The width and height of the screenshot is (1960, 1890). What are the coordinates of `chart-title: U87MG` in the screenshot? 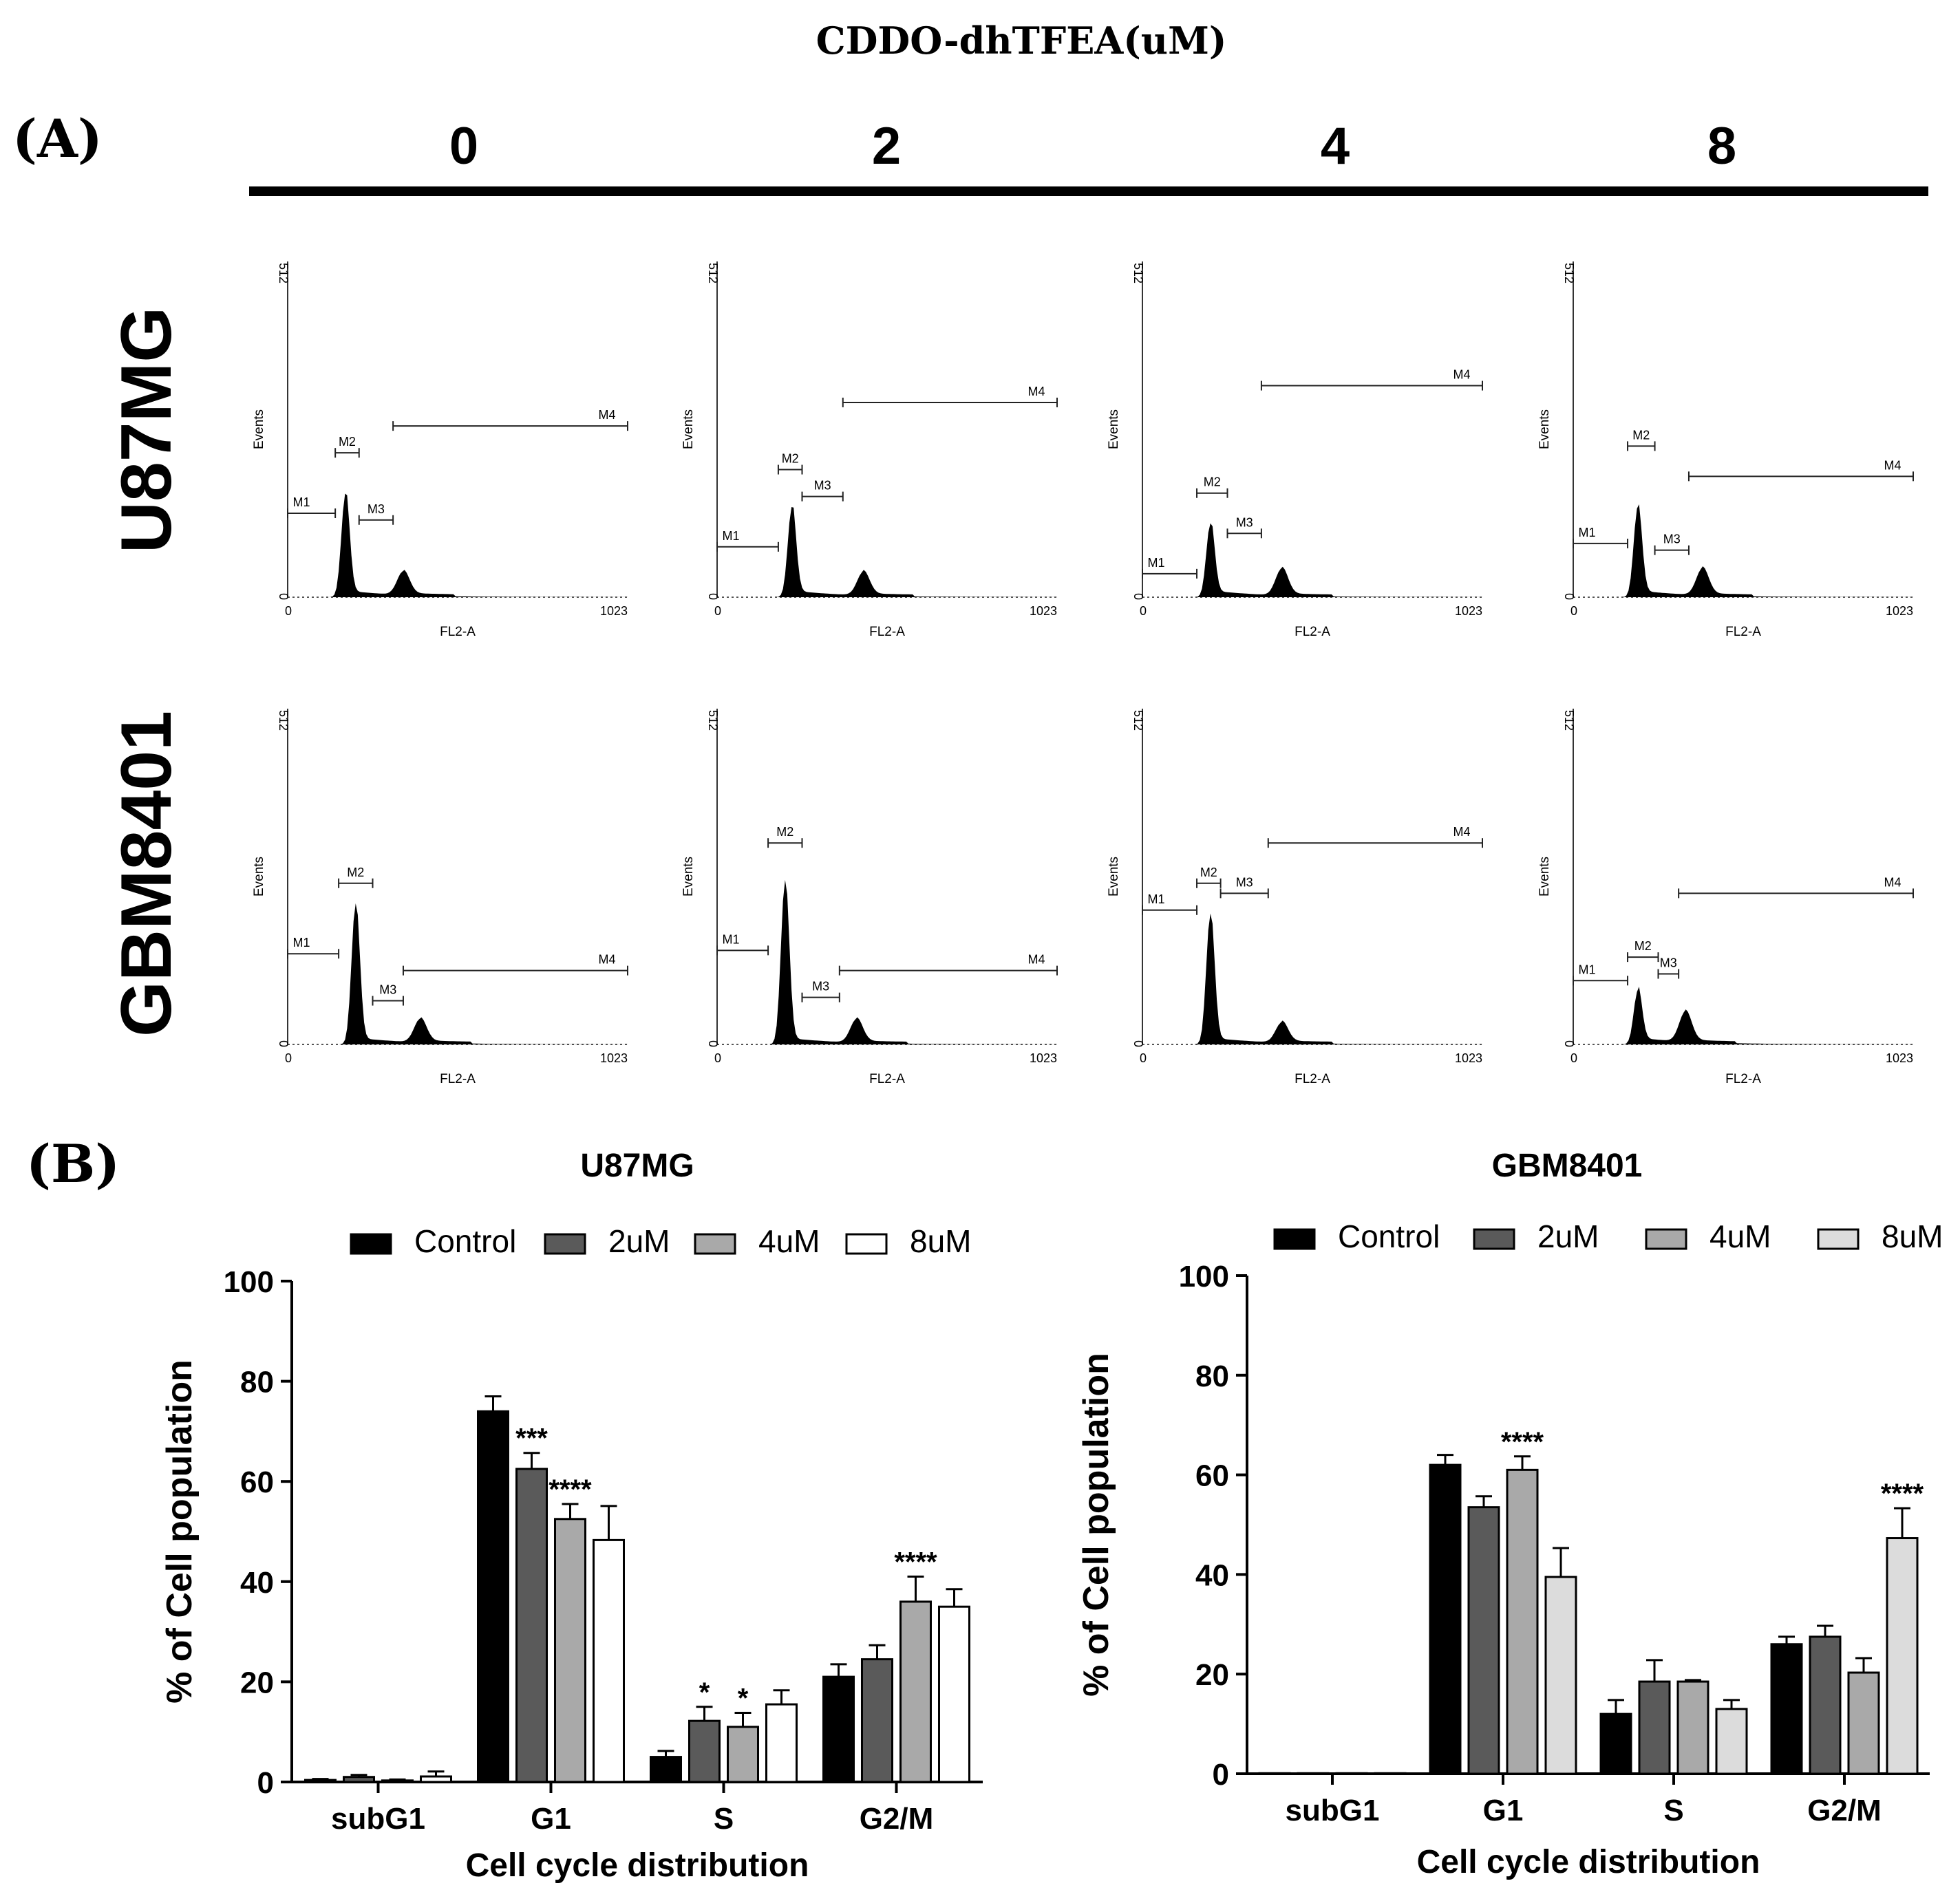 It's located at (637, 1166).